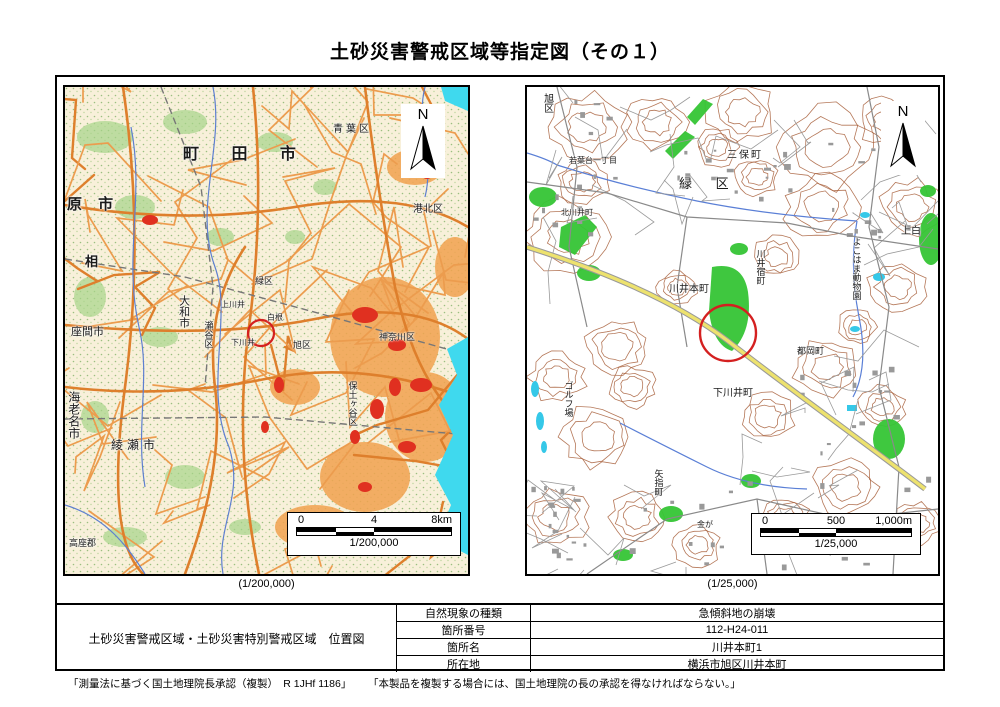 This screenshot has width=1000, height=707. I want to click on table-value-cell: 112-H24-011, so click(737, 629).